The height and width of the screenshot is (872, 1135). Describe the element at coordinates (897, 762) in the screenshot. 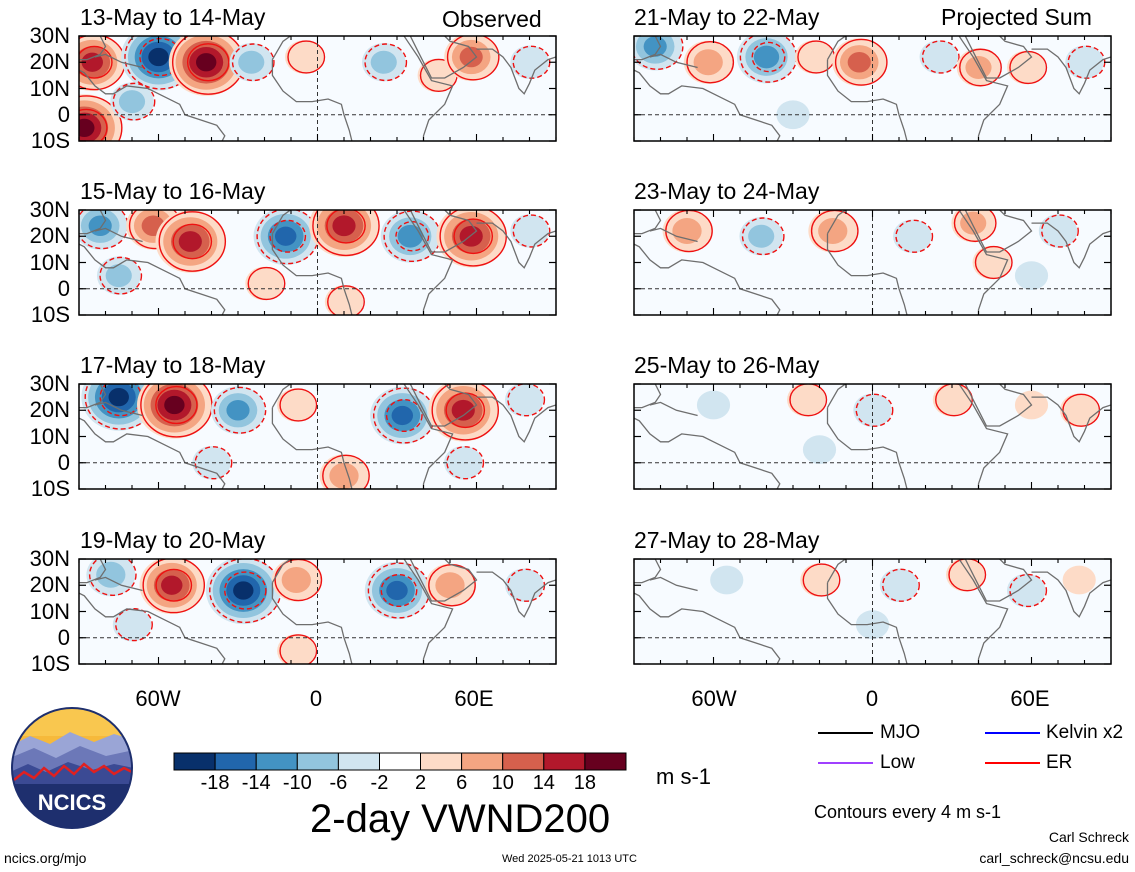

I see `legend-label-low: Low` at that location.